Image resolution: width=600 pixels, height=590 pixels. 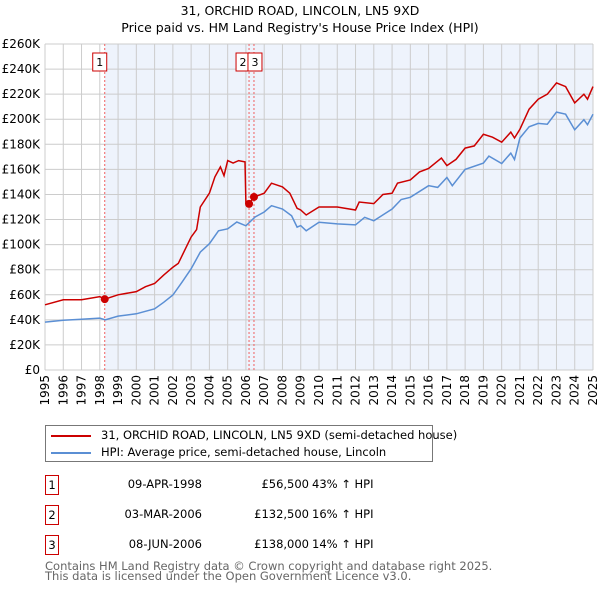 What do you see at coordinates (173, 390) in the screenshot?
I see `x-tick-label: 2002` at bounding box center [173, 390].